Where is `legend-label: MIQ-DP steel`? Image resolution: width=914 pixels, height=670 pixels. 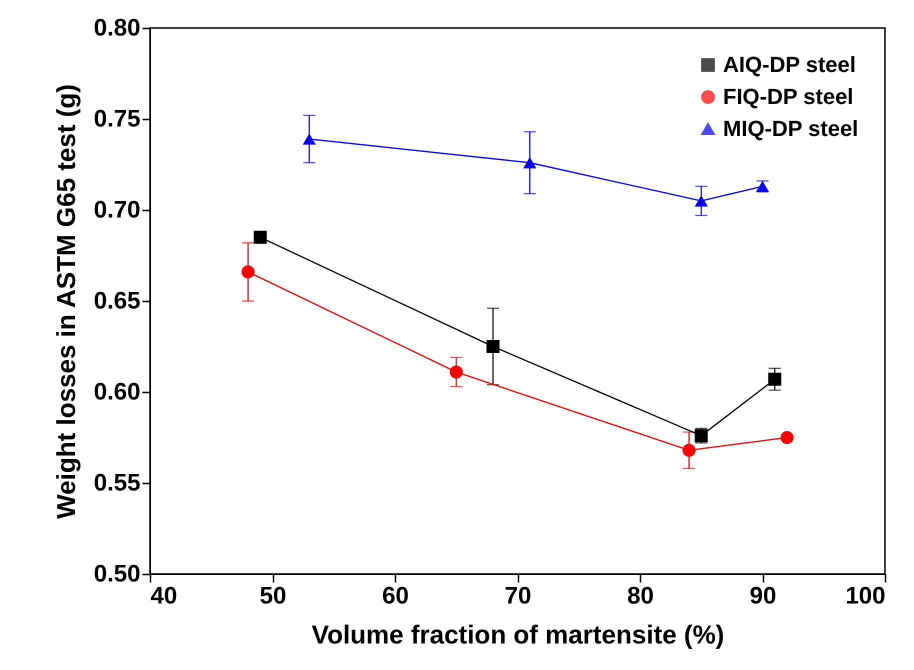 legend-label: MIQ-DP steel is located at coordinates (790, 128).